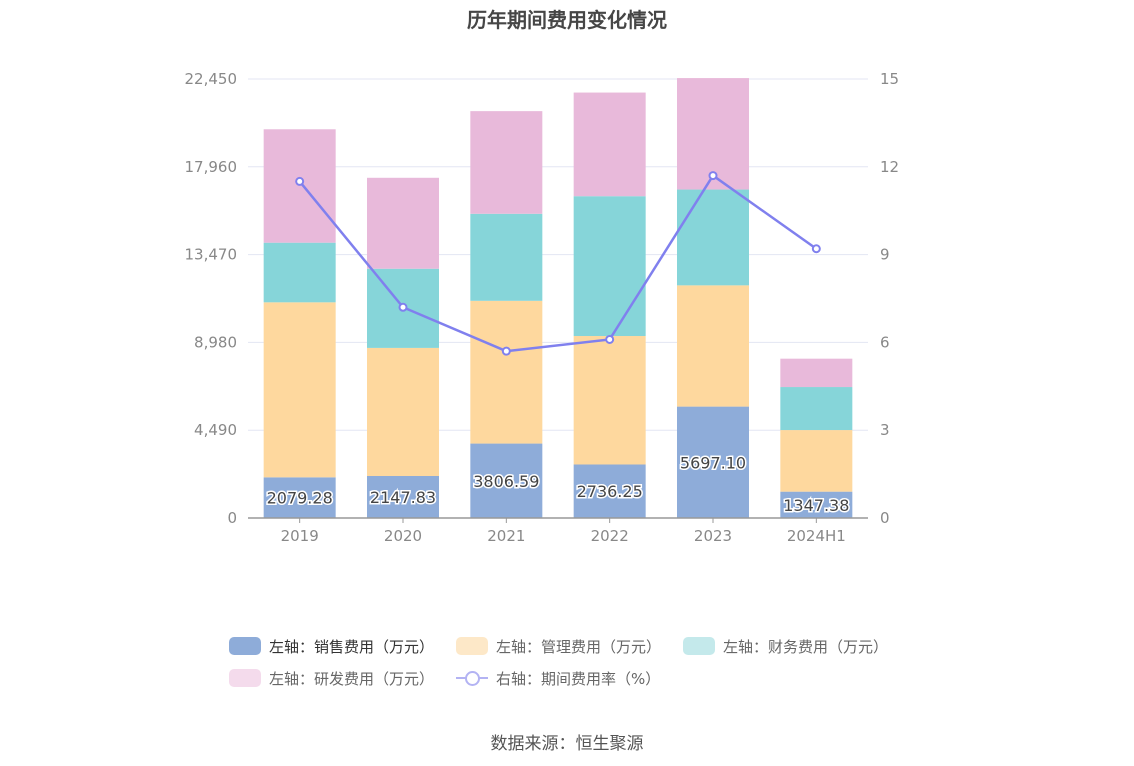  Describe the element at coordinates (232, 518) in the screenshot. I see `y-left-tick-label: 0` at that location.